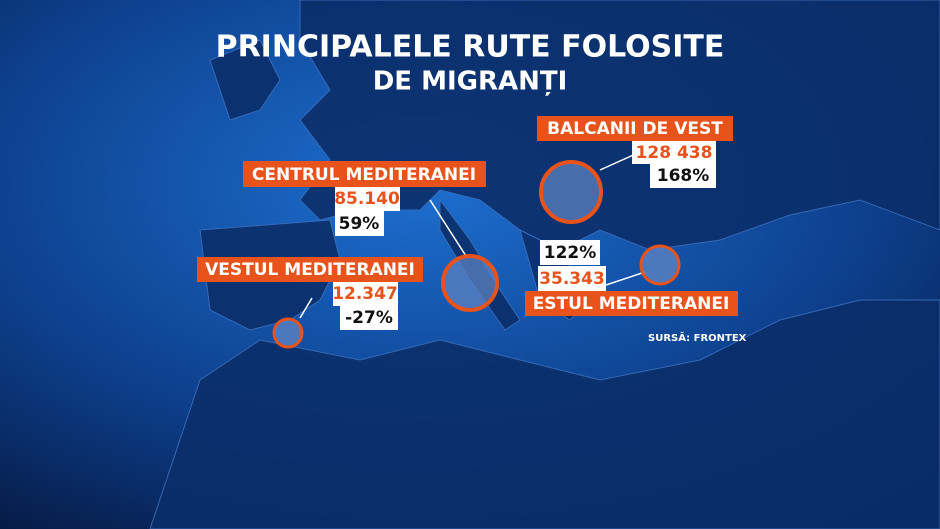 This screenshot has width=940, height=529. I want to click on route-change: 59%, so click(359, 224).